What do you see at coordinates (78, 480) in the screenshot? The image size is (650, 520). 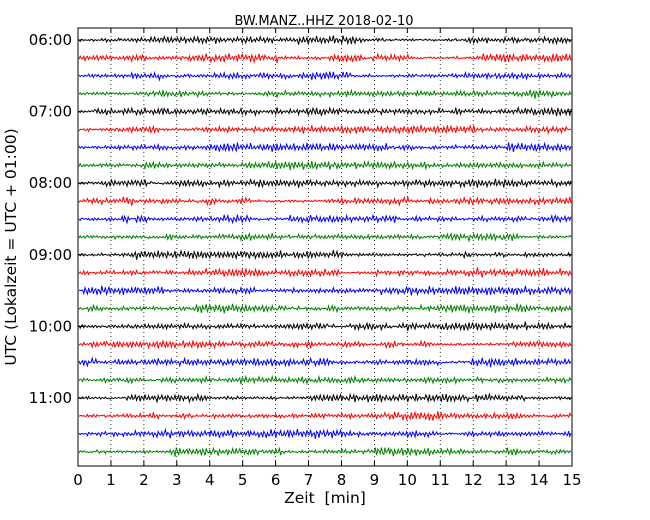 I see `x-tick-label-0: 0` at bounding box center [78, 480].